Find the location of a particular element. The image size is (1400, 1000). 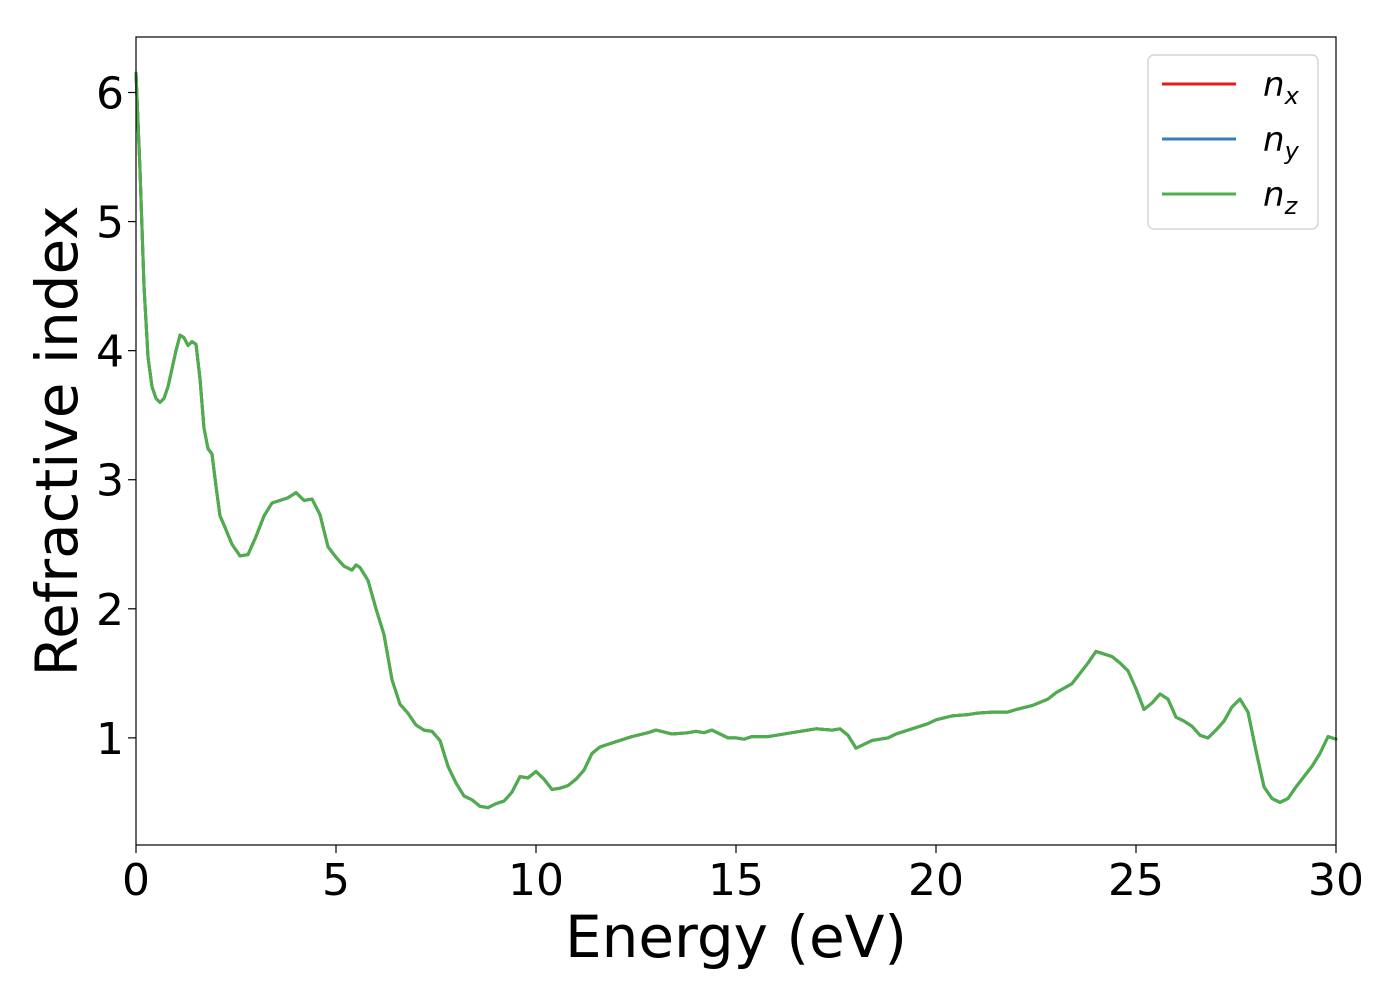

y-tick-label: 5 is located at coordinates (110, 223).